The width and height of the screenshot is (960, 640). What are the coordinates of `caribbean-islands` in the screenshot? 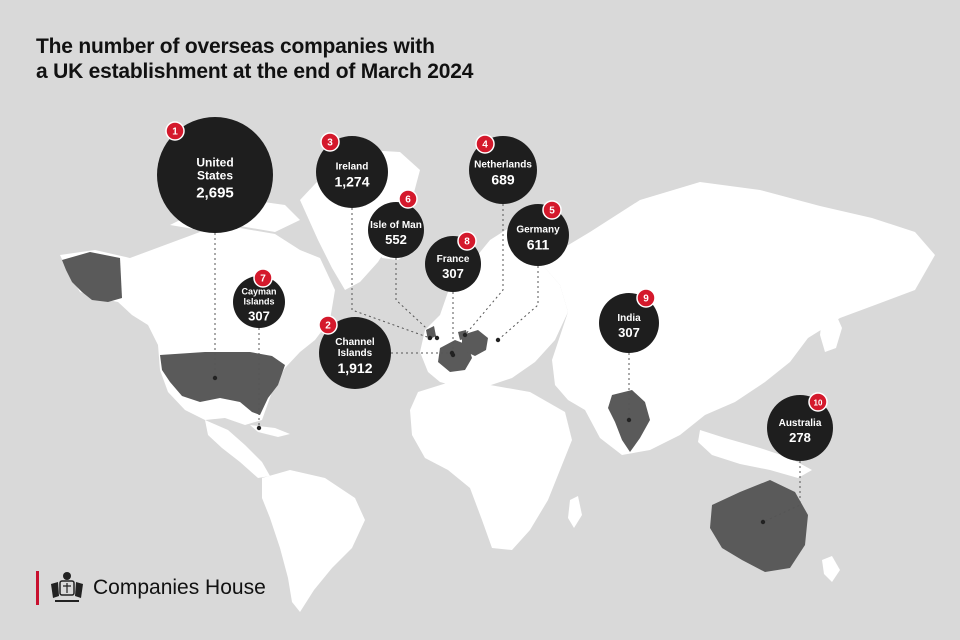 It's located at (270, 431).